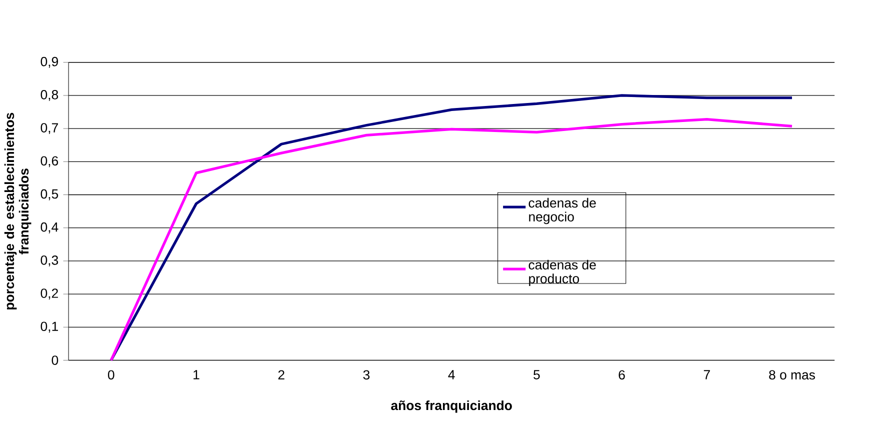  Describe the element at coordinates (562, 273) in the screenshot. I see `legend-label: cadenas de producto` at that location.